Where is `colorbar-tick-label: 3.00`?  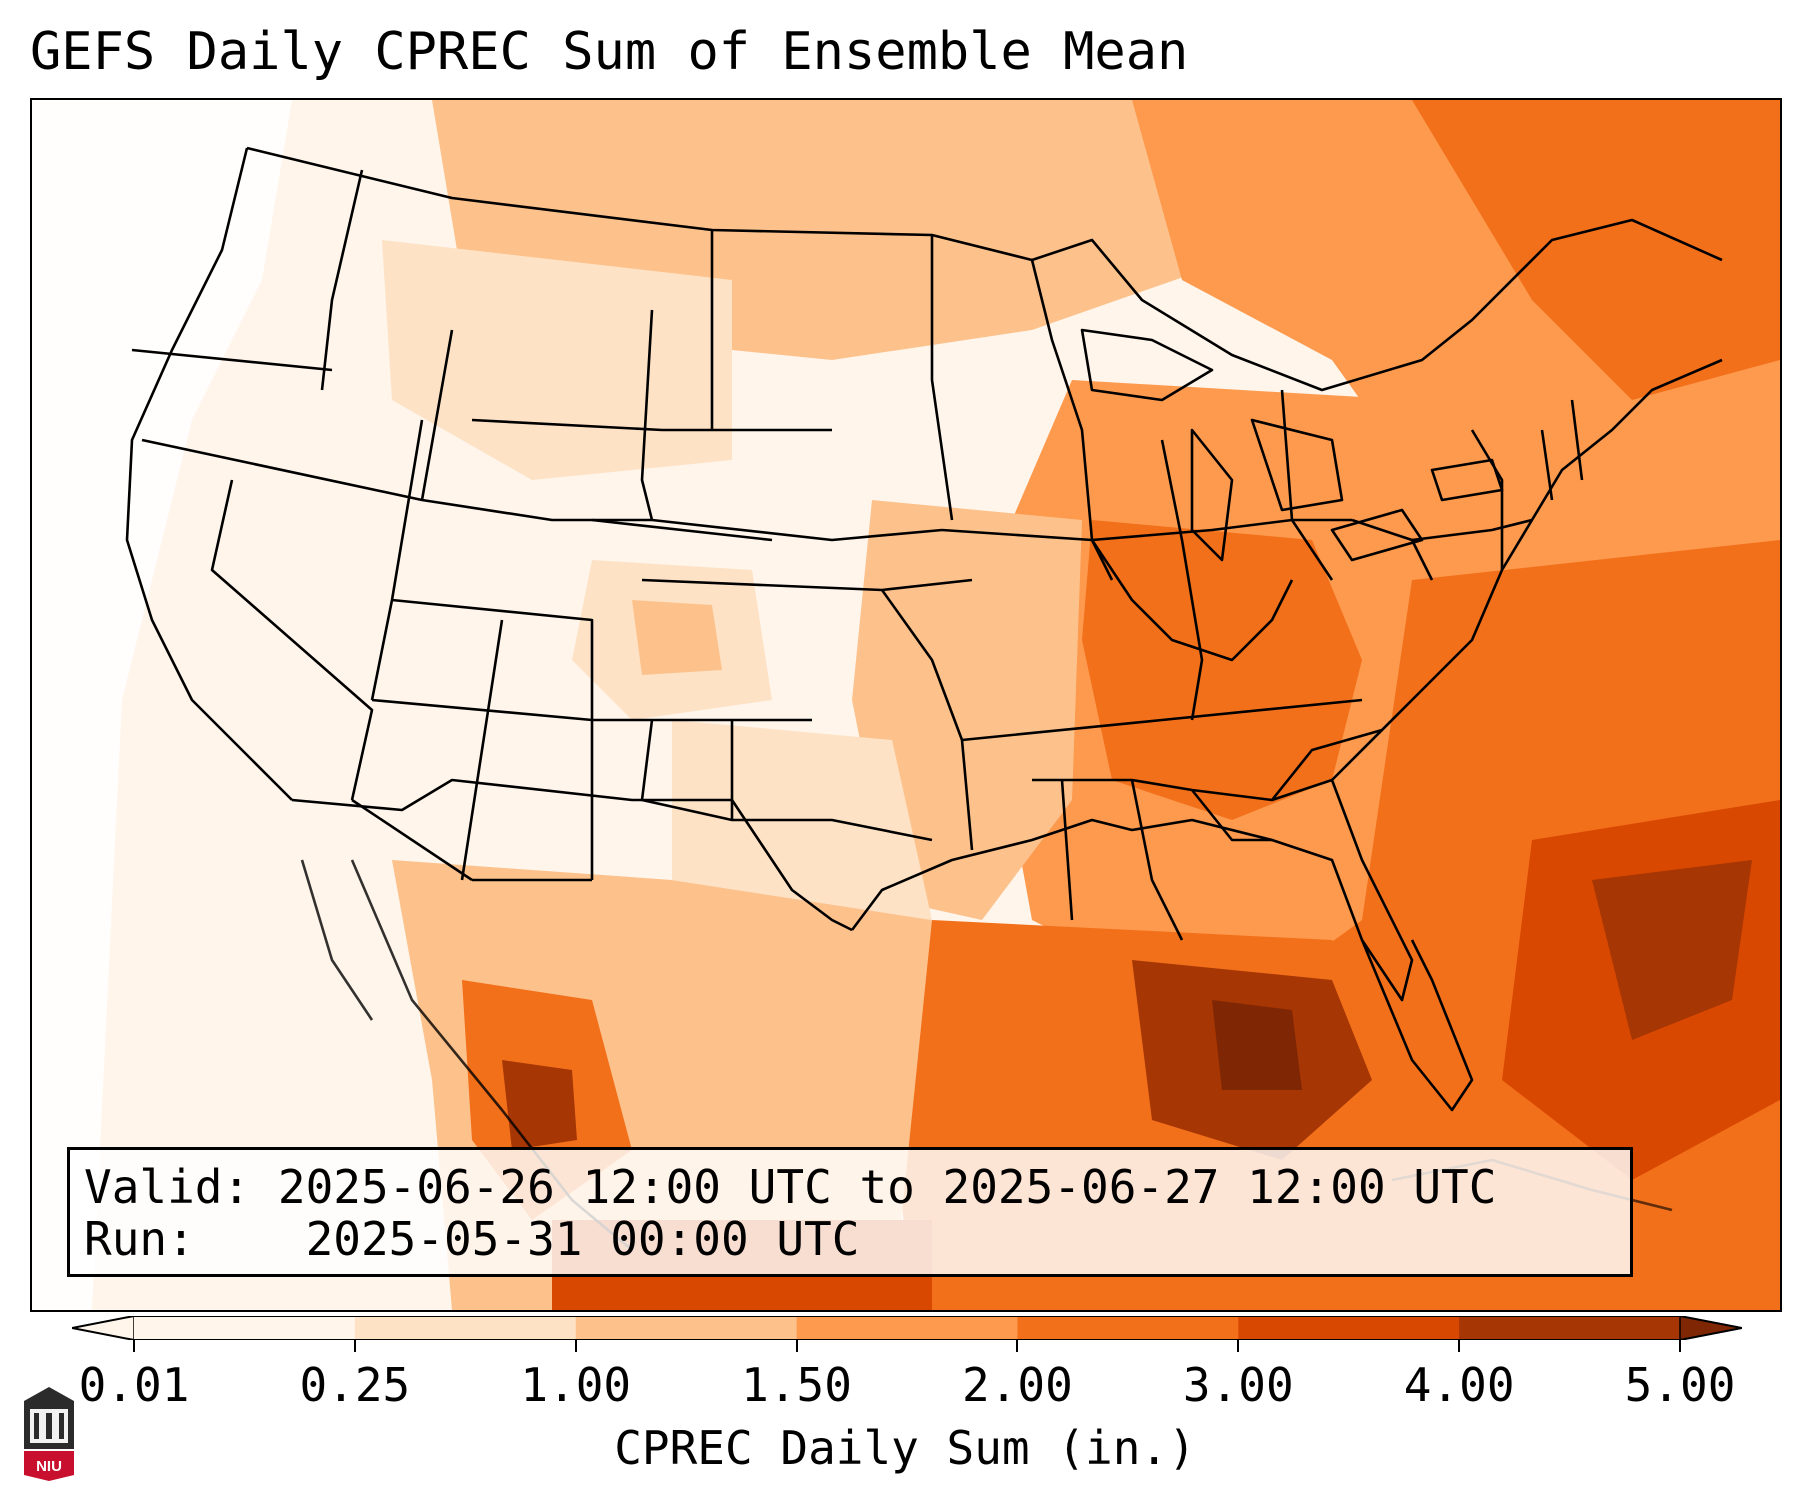 colorbar-tick-label: 3.00 is located at coordinates (1238, 1385).